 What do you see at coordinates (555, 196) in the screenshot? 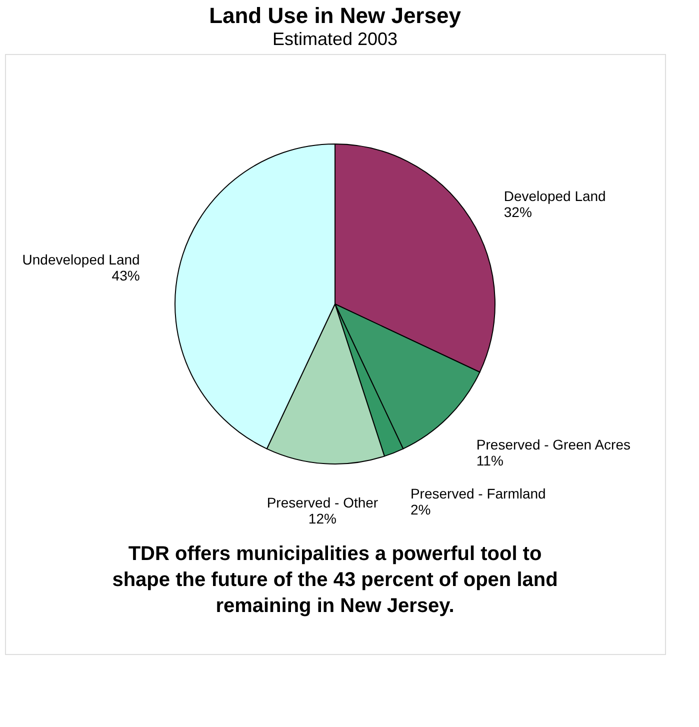
I see `slice-label: Developed Land` at bounding box center [555, 196].